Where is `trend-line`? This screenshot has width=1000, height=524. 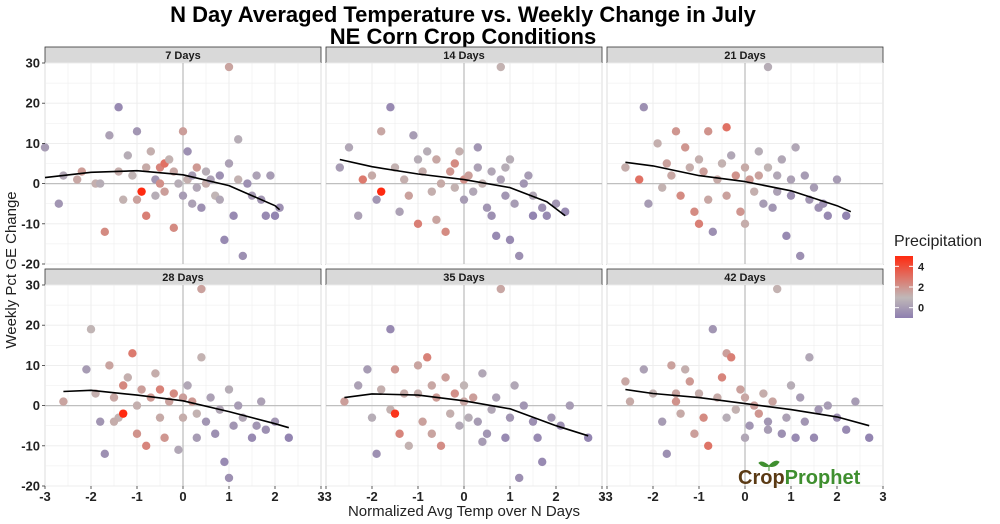
trend-line is located at coordinates (466, 415).